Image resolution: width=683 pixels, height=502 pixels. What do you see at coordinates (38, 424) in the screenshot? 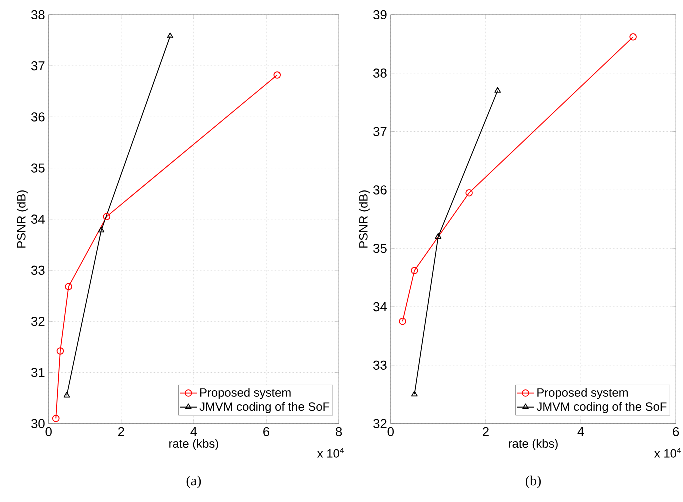
I see `y-tick-label: 30` at bounding box center [38, 424].